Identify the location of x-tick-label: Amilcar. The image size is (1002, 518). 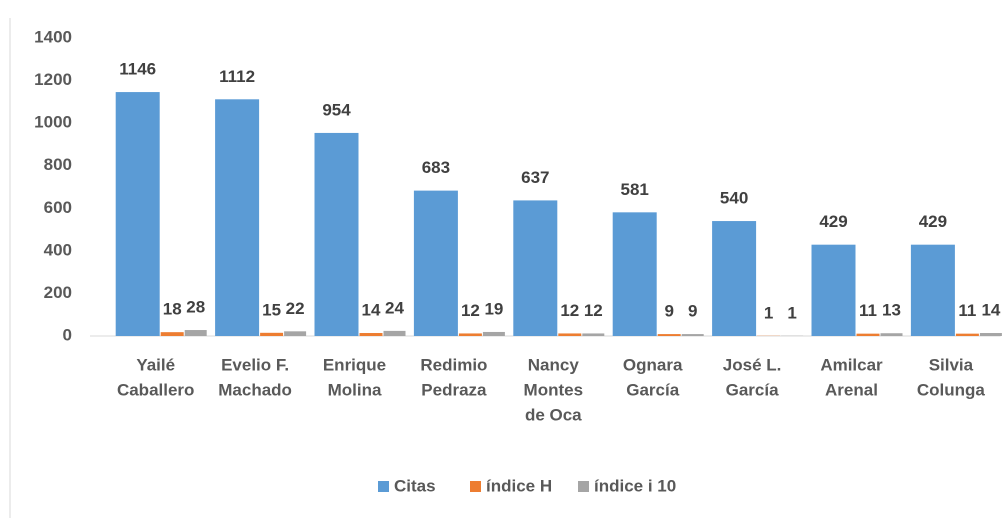
(851, 364).